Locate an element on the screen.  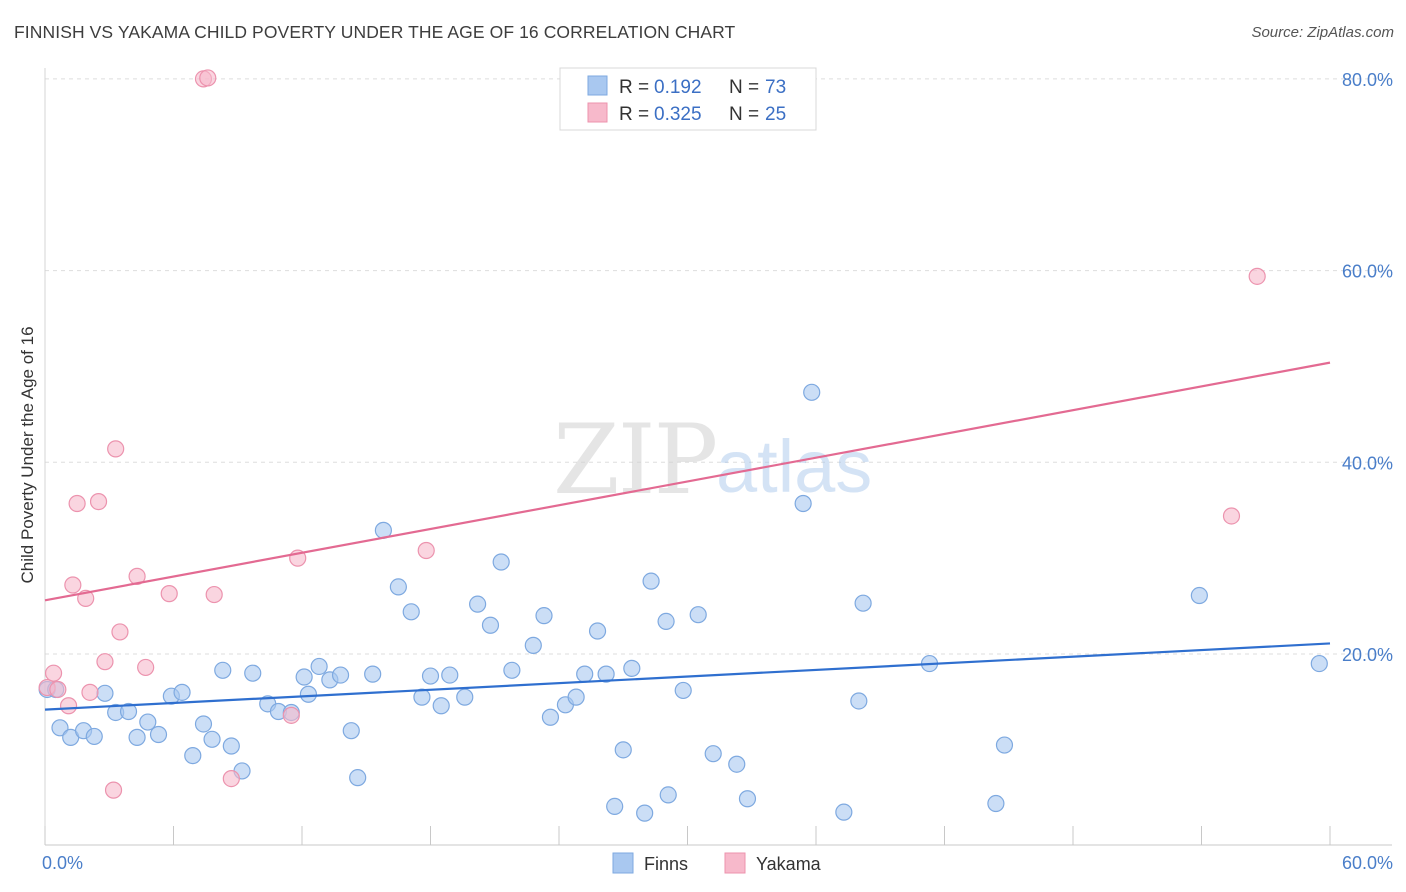
legend-finns-r-label: R = is located at coordinates (634, 87).